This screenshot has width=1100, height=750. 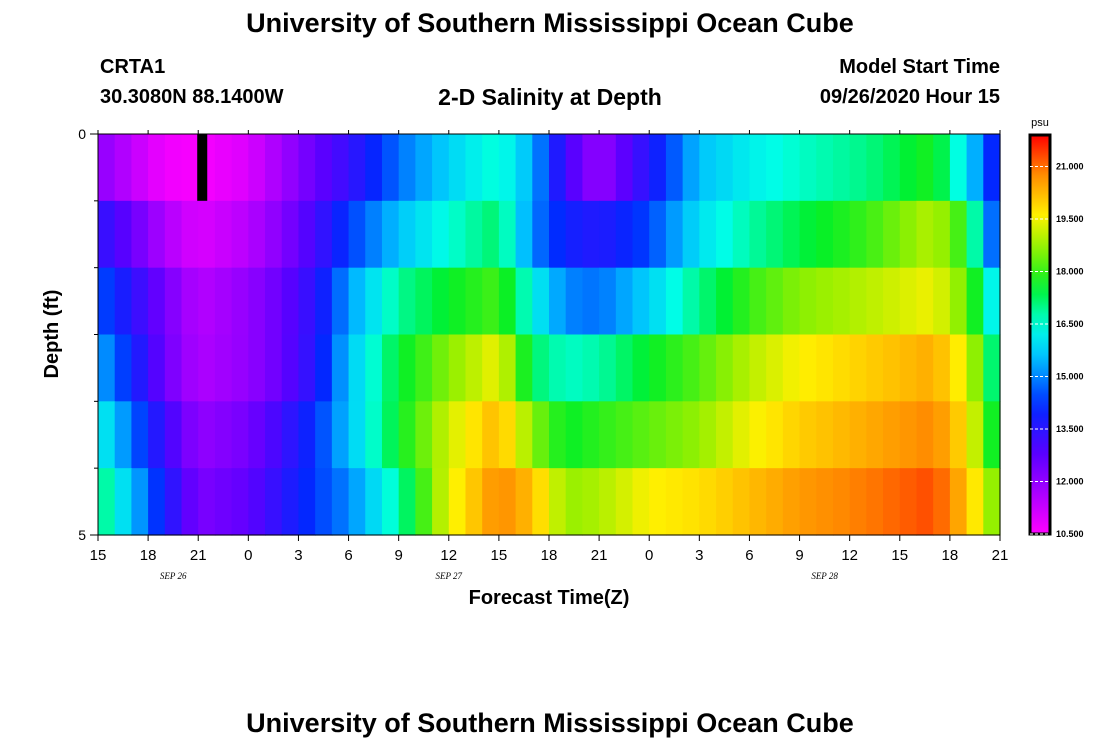 I want to click on x-tick-label: 12, so click(x=849, y=555).